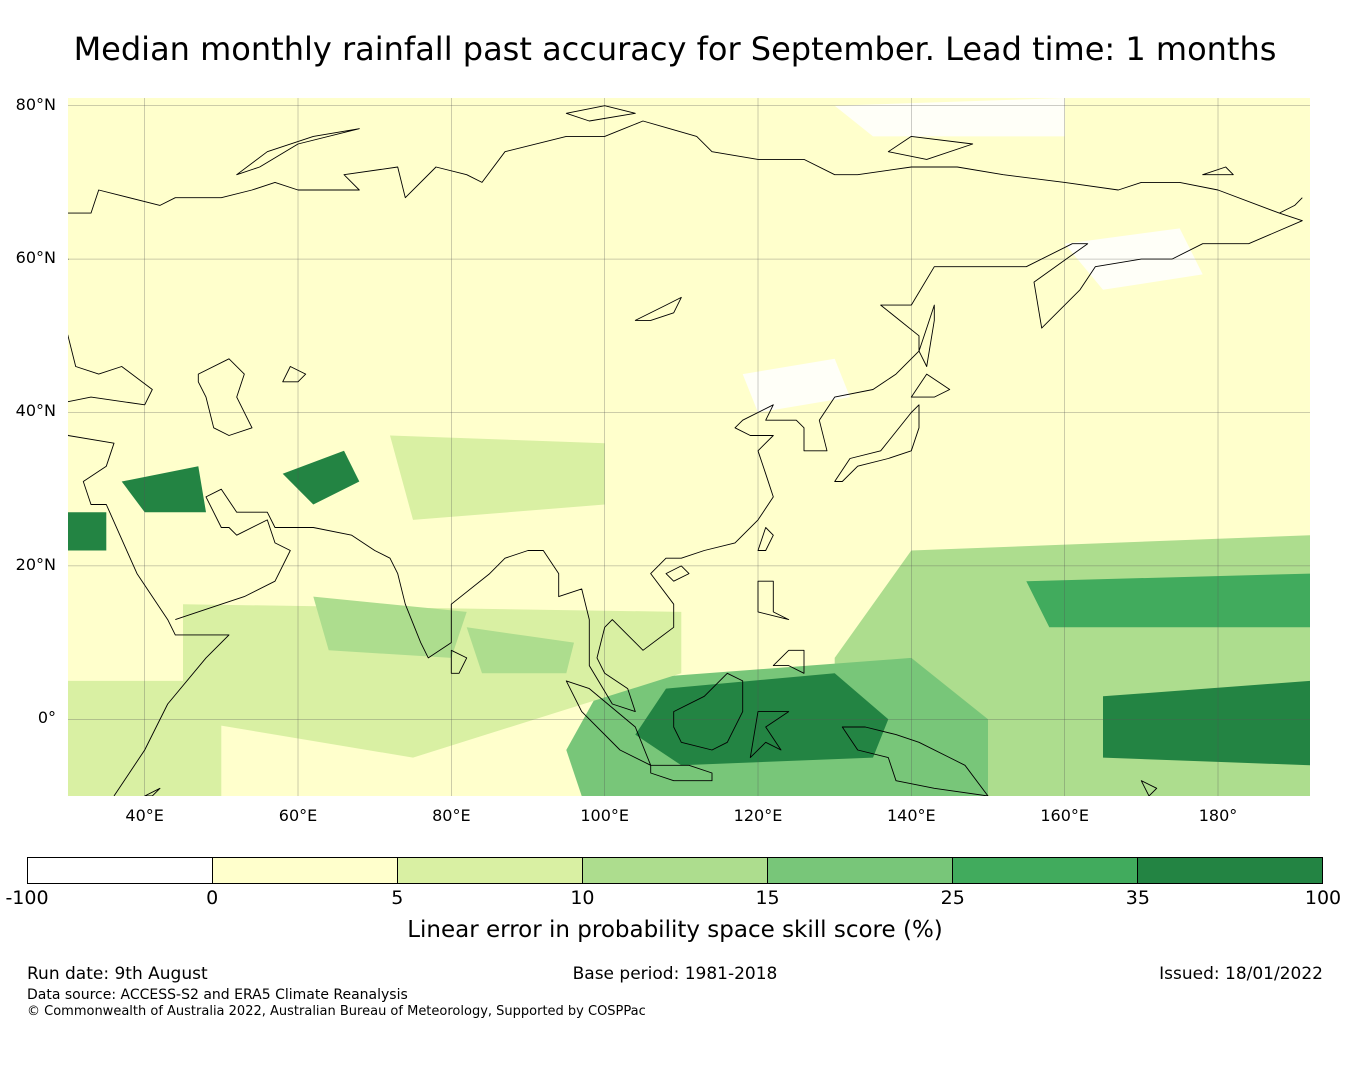  What do you see at coordinates (1064, 815) in the screenshot?
I see `longitude-label: 160°E` at bounding box center [1064, 815].